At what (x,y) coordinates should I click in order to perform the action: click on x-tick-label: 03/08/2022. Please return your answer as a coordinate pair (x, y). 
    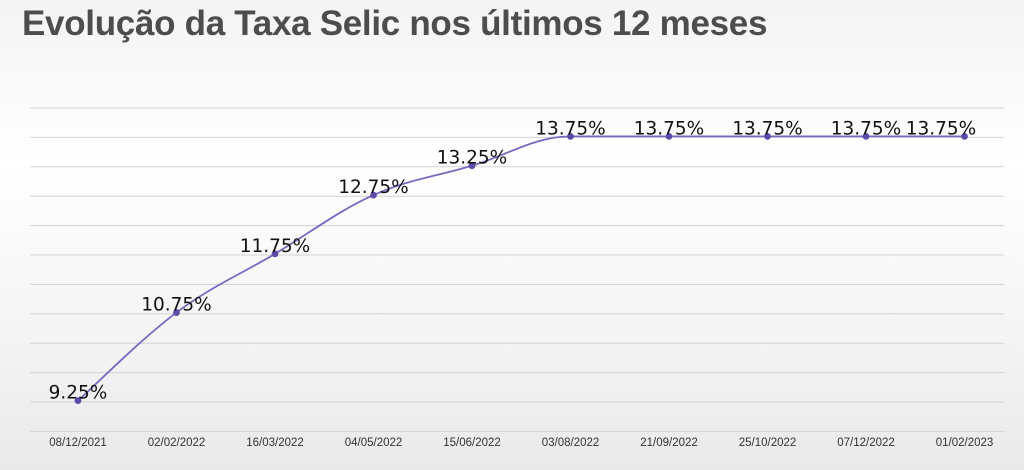
    Looking at the image, I should click on (571, 443).